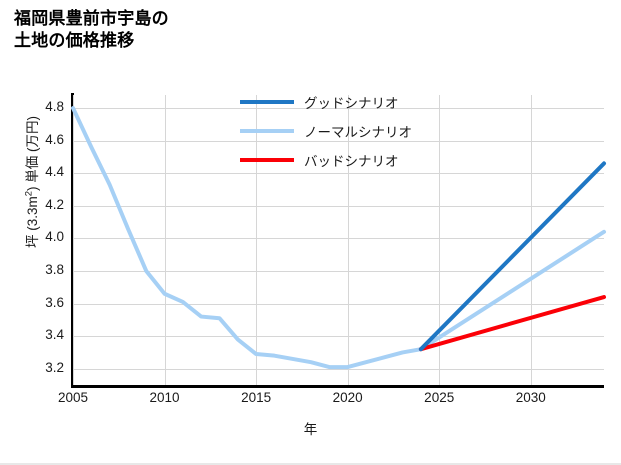  Describe the element at coordinates (54, 269) in the screenshot. I see `y-tick-label: 3.8` at that location.